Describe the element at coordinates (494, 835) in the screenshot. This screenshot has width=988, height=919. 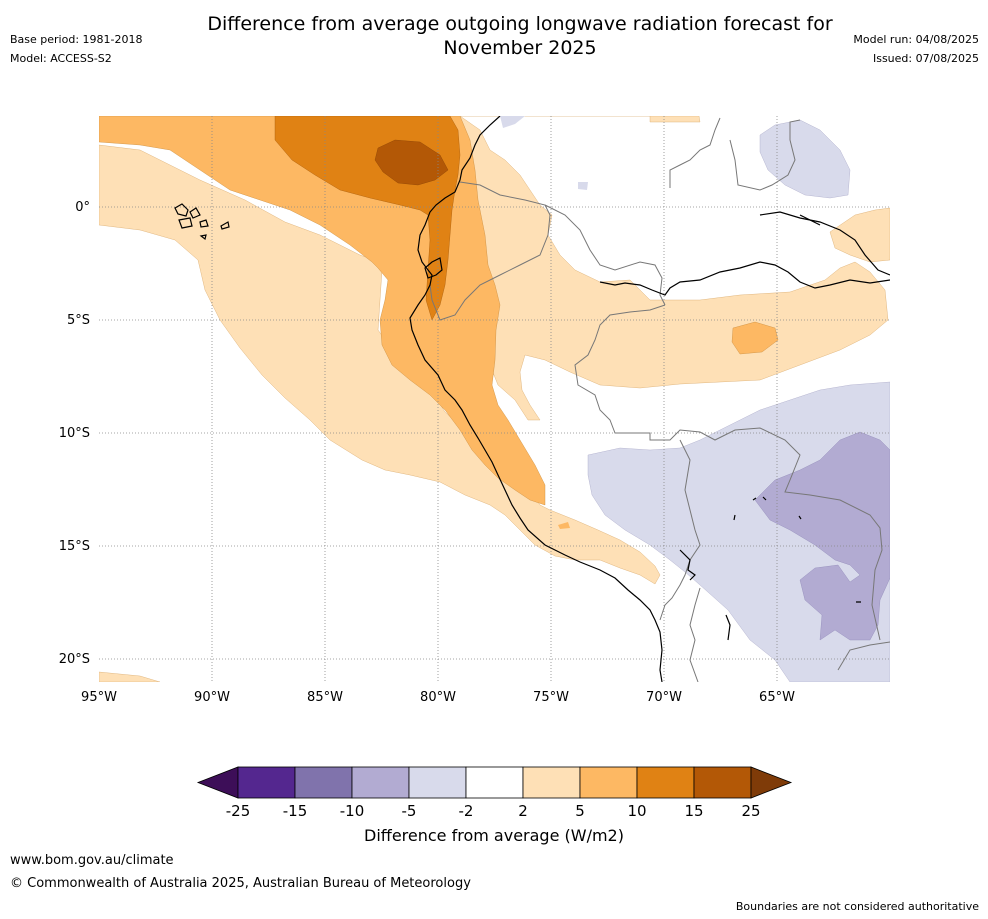
I see `colorbar-title: Difference from average (W/m2)` at that location.